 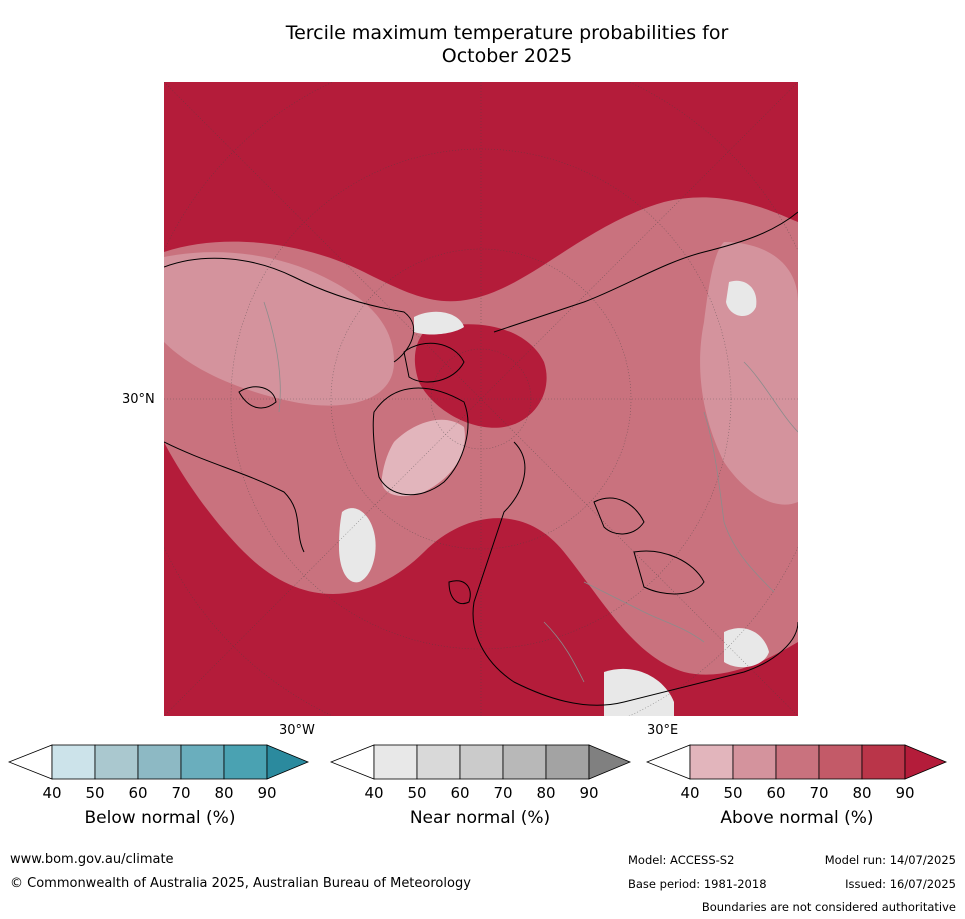 What do you see at coordinates (733, 793) in the screenshot?
I see `above-normal-tick: 50` at bounding box center [733, 793].